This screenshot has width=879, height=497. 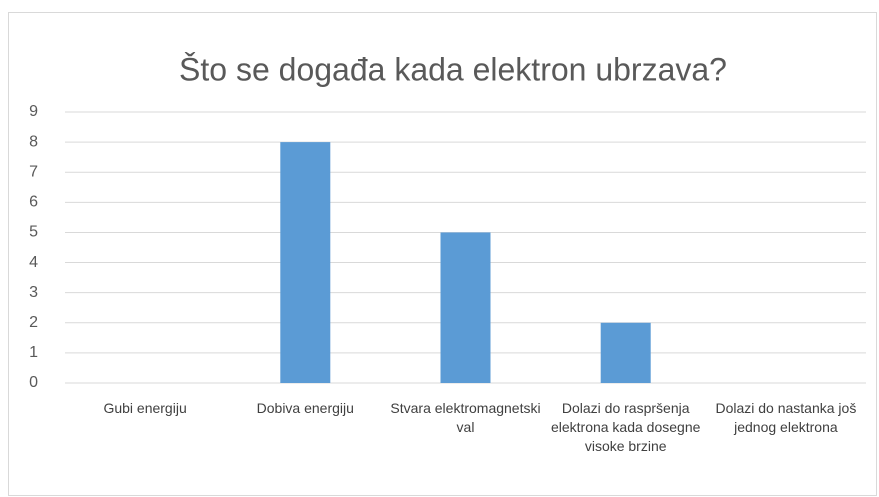 I want to click on y-tick-label: 1, so click(x=33, y=352).